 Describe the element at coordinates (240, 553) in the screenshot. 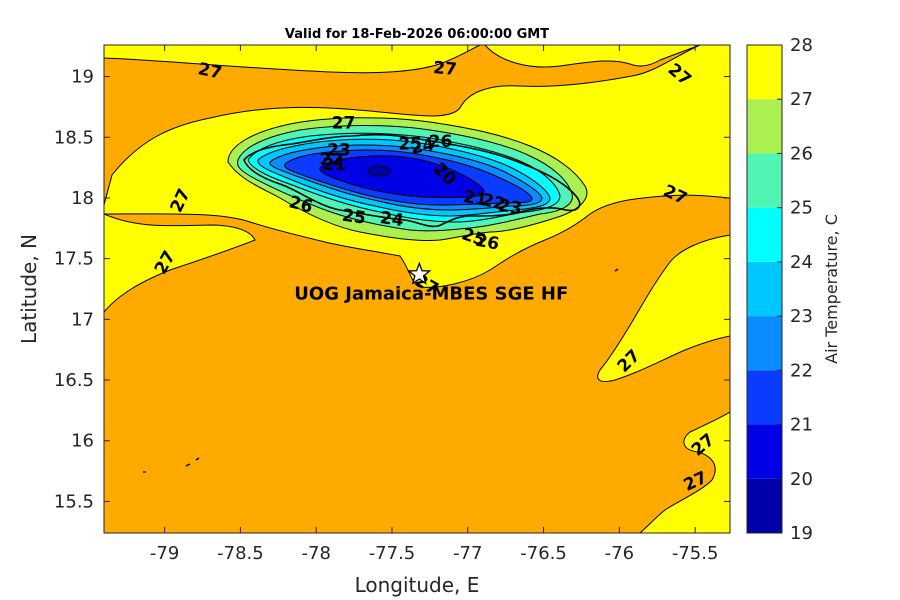

I see `x-tick-label: -78.5` at that location.